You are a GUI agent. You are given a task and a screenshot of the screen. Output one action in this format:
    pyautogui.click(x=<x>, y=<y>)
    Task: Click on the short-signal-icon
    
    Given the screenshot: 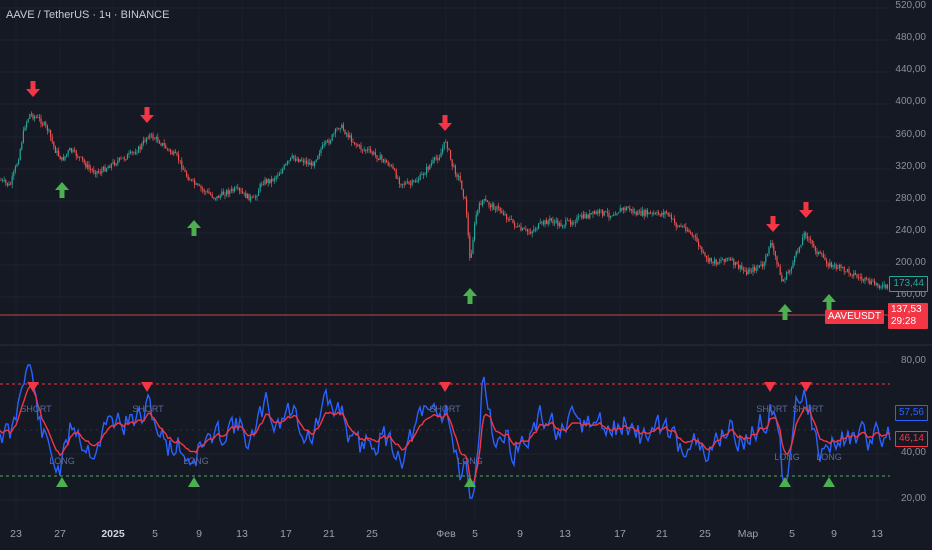 What is the action you would take?
    pyautogui.click(x=806, y=387)
    